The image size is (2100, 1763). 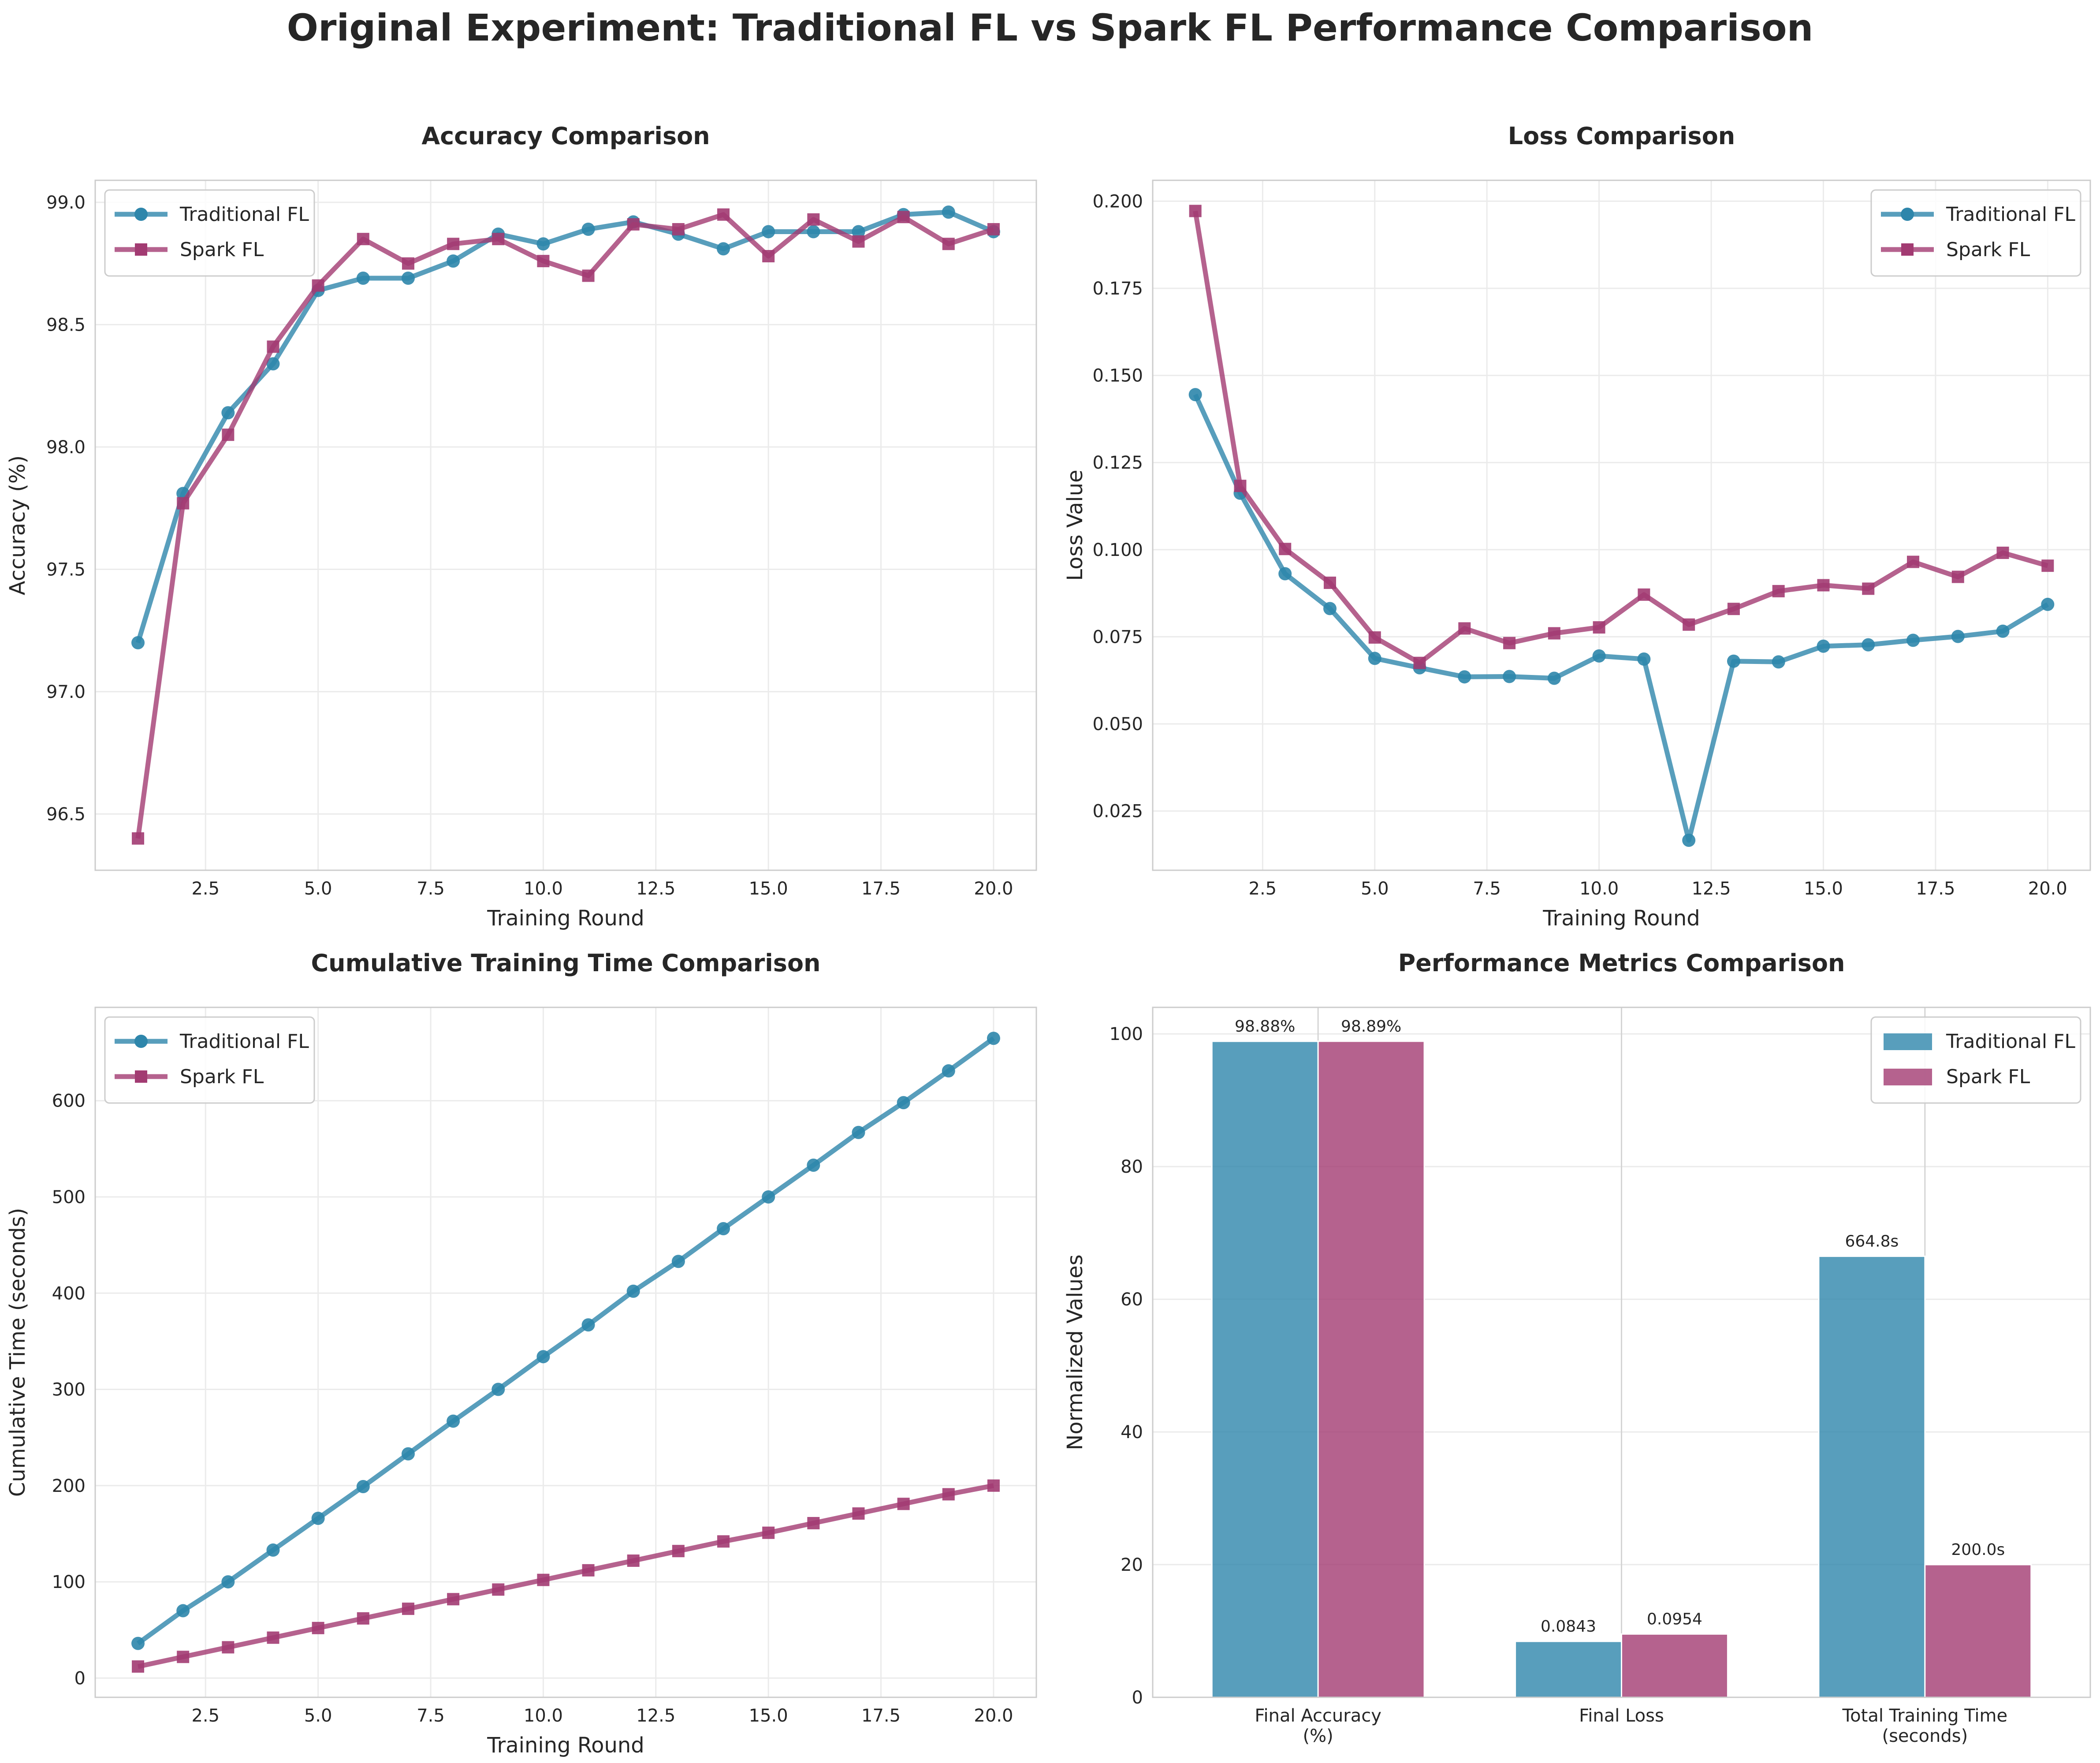 I want to click on y-tick-label: 0.200, so click(x=1117, y=201).